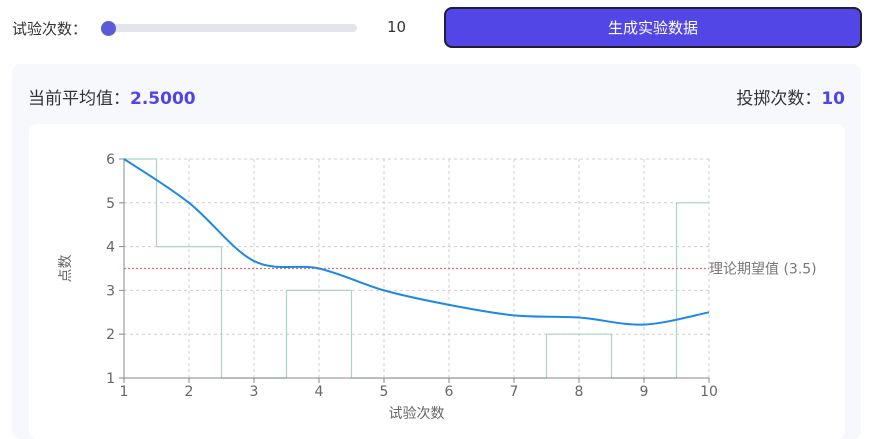 The height and width of the screenshot is (439, 878). What do you see at coordinates (470, 270) in the screenshot?
I see `reference-line: 理论期望值 (3.5)` at bounding box center [470, 270].